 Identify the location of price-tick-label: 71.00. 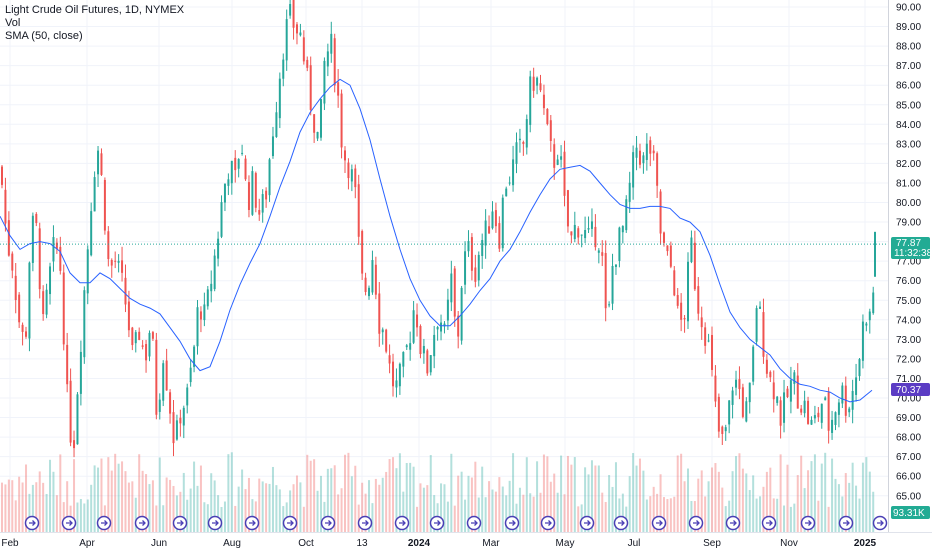
(908, 379).